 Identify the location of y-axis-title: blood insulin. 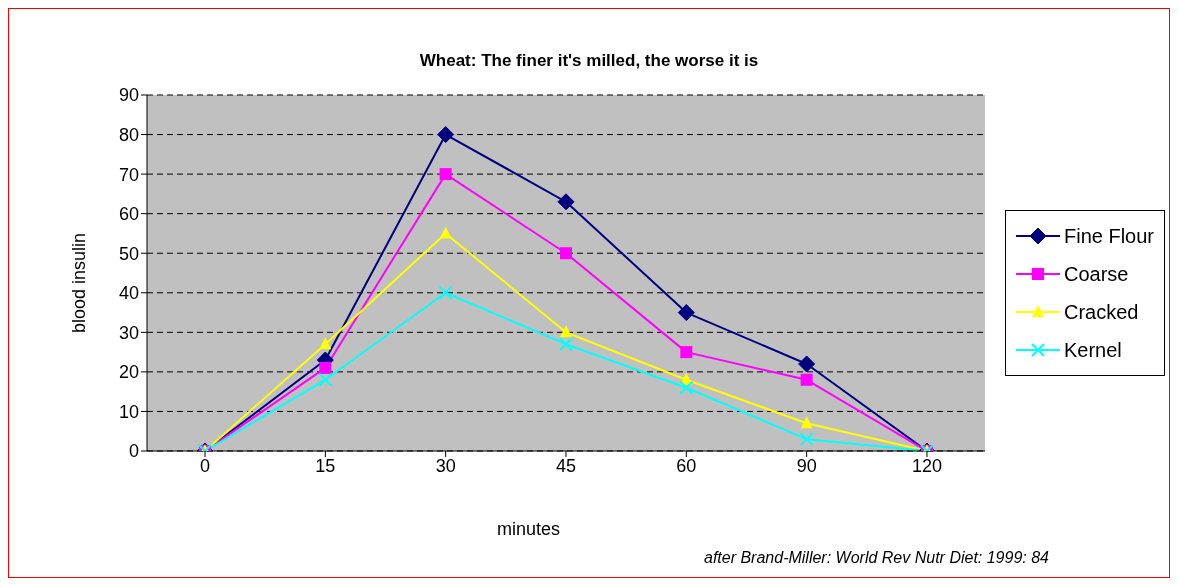
(79, 282).